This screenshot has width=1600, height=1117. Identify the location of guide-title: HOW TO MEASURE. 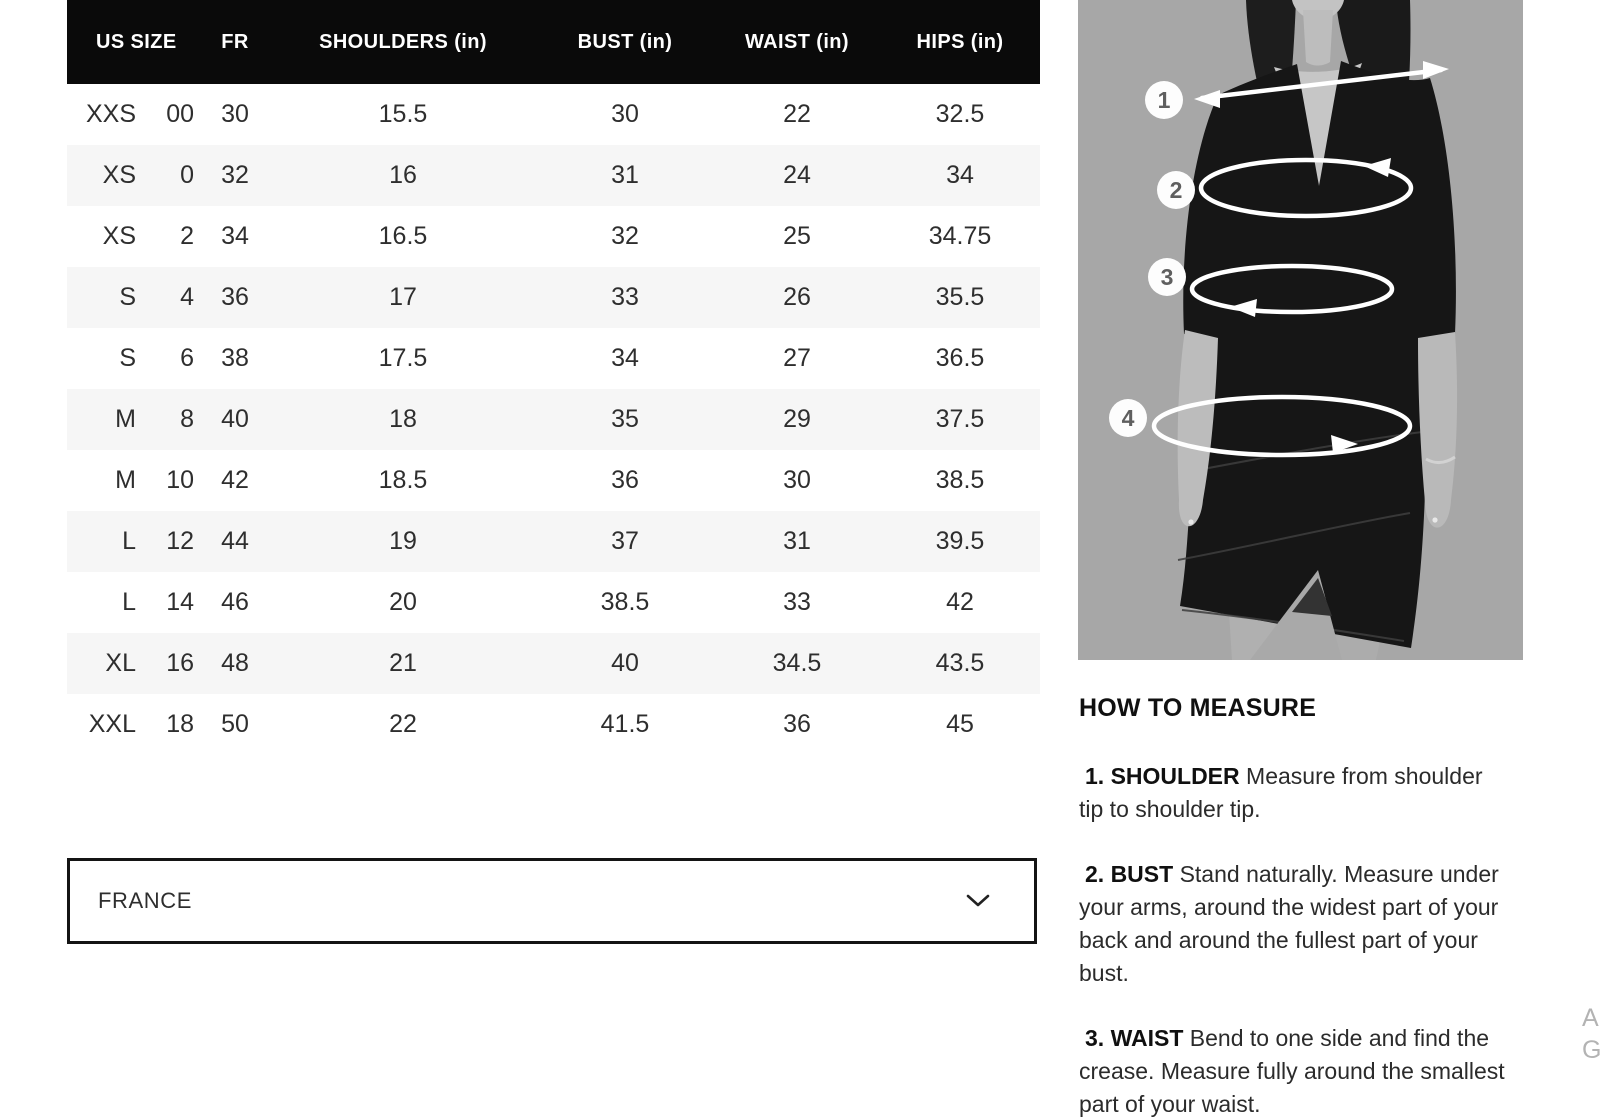
(1198, 708).